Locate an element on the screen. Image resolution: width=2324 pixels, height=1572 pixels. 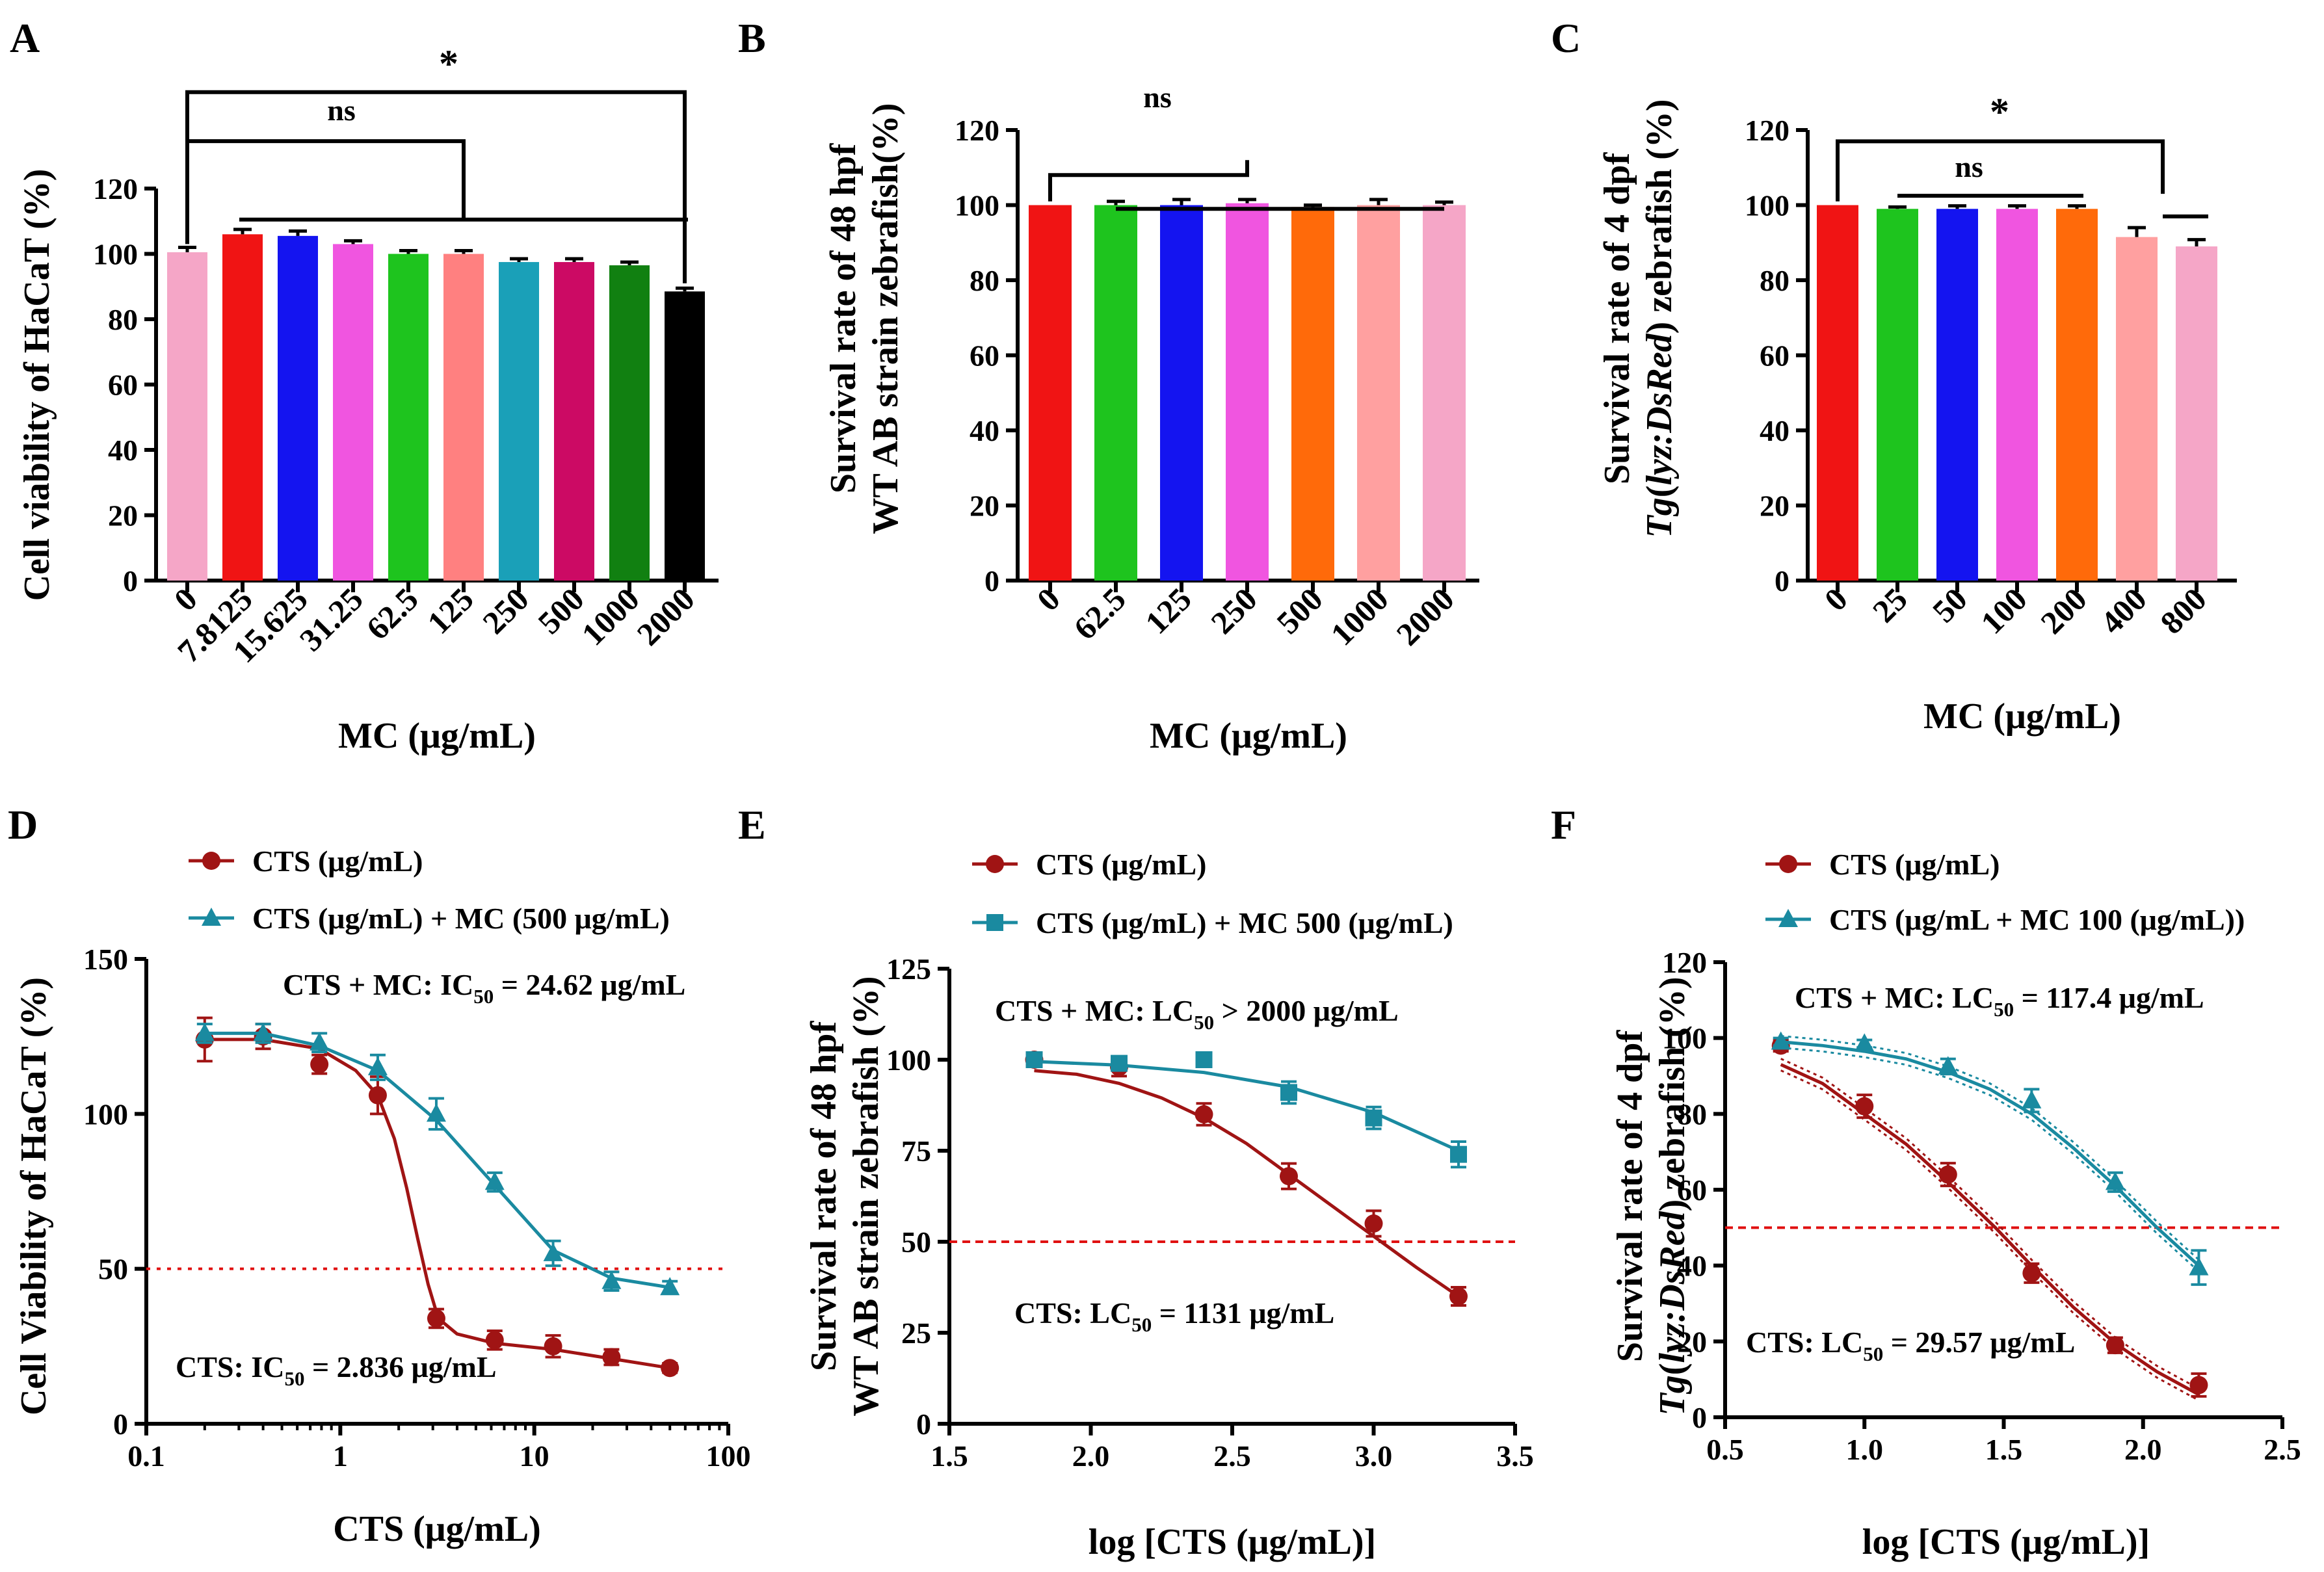
panel-c-y-label-line2: Tg(lyz:DsRed) zebrafish (%) is located at coordinates (1660, 318).